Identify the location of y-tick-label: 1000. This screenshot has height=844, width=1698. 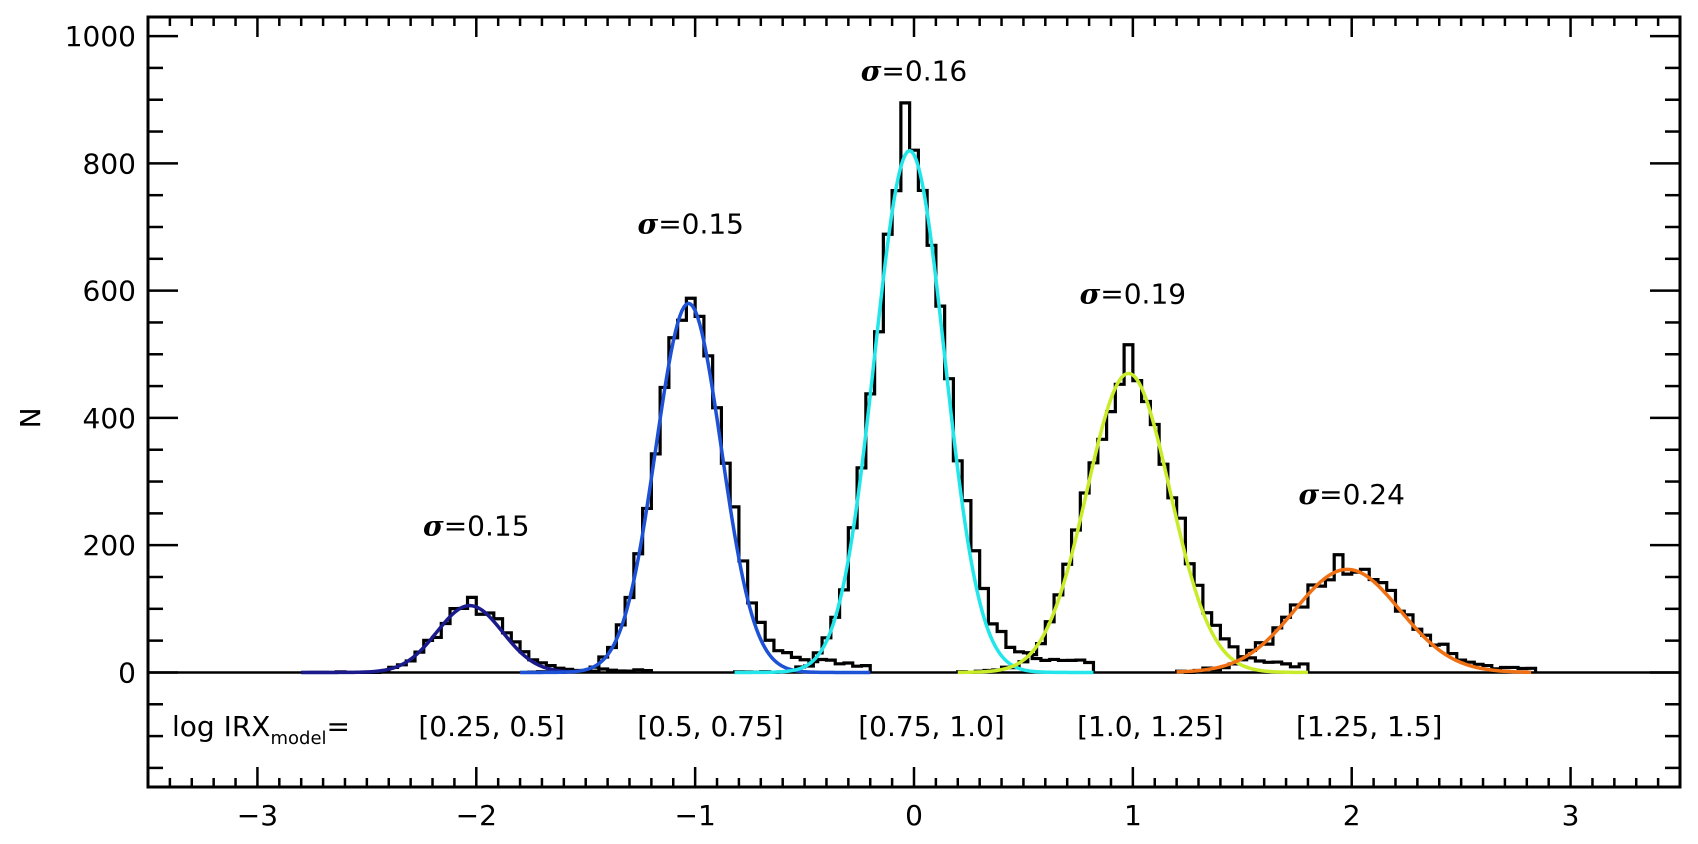
(100, 36).